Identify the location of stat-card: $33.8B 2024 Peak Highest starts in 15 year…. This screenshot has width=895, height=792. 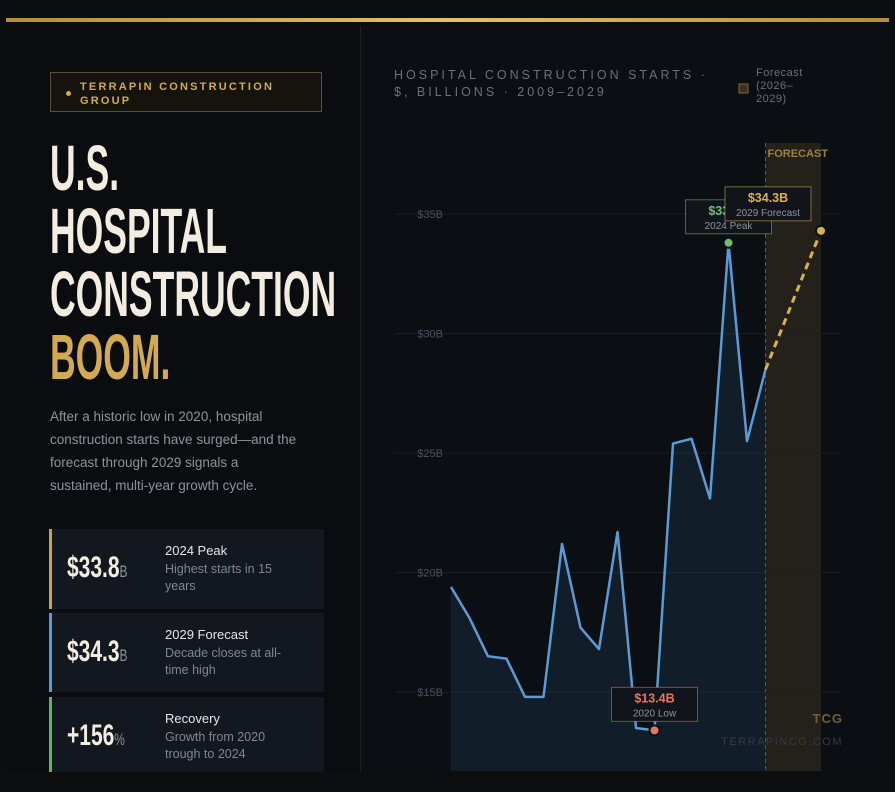
(186, 569).